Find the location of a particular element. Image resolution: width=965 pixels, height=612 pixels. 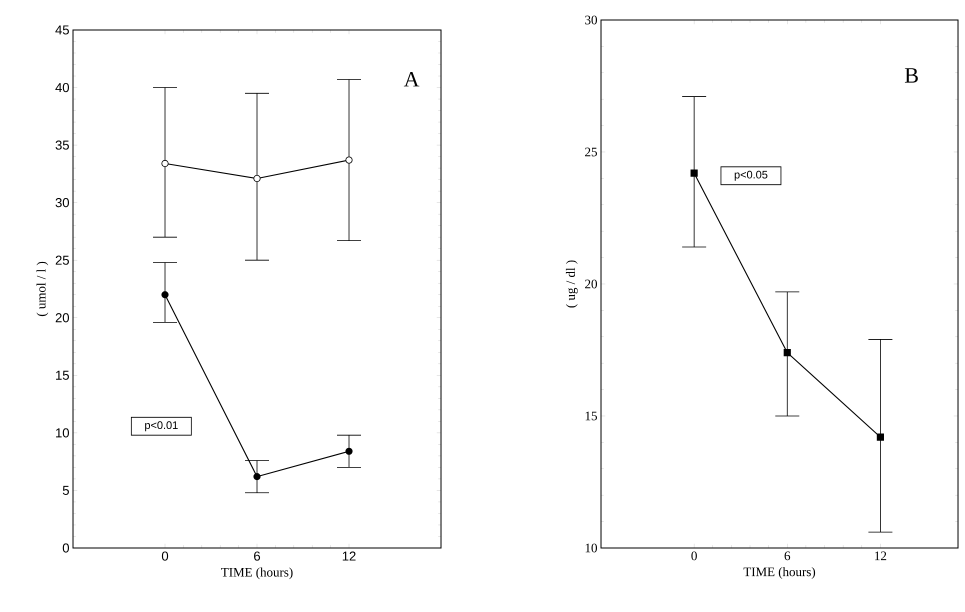

y-tick-label: 45 is located at coordinates (62, 29).